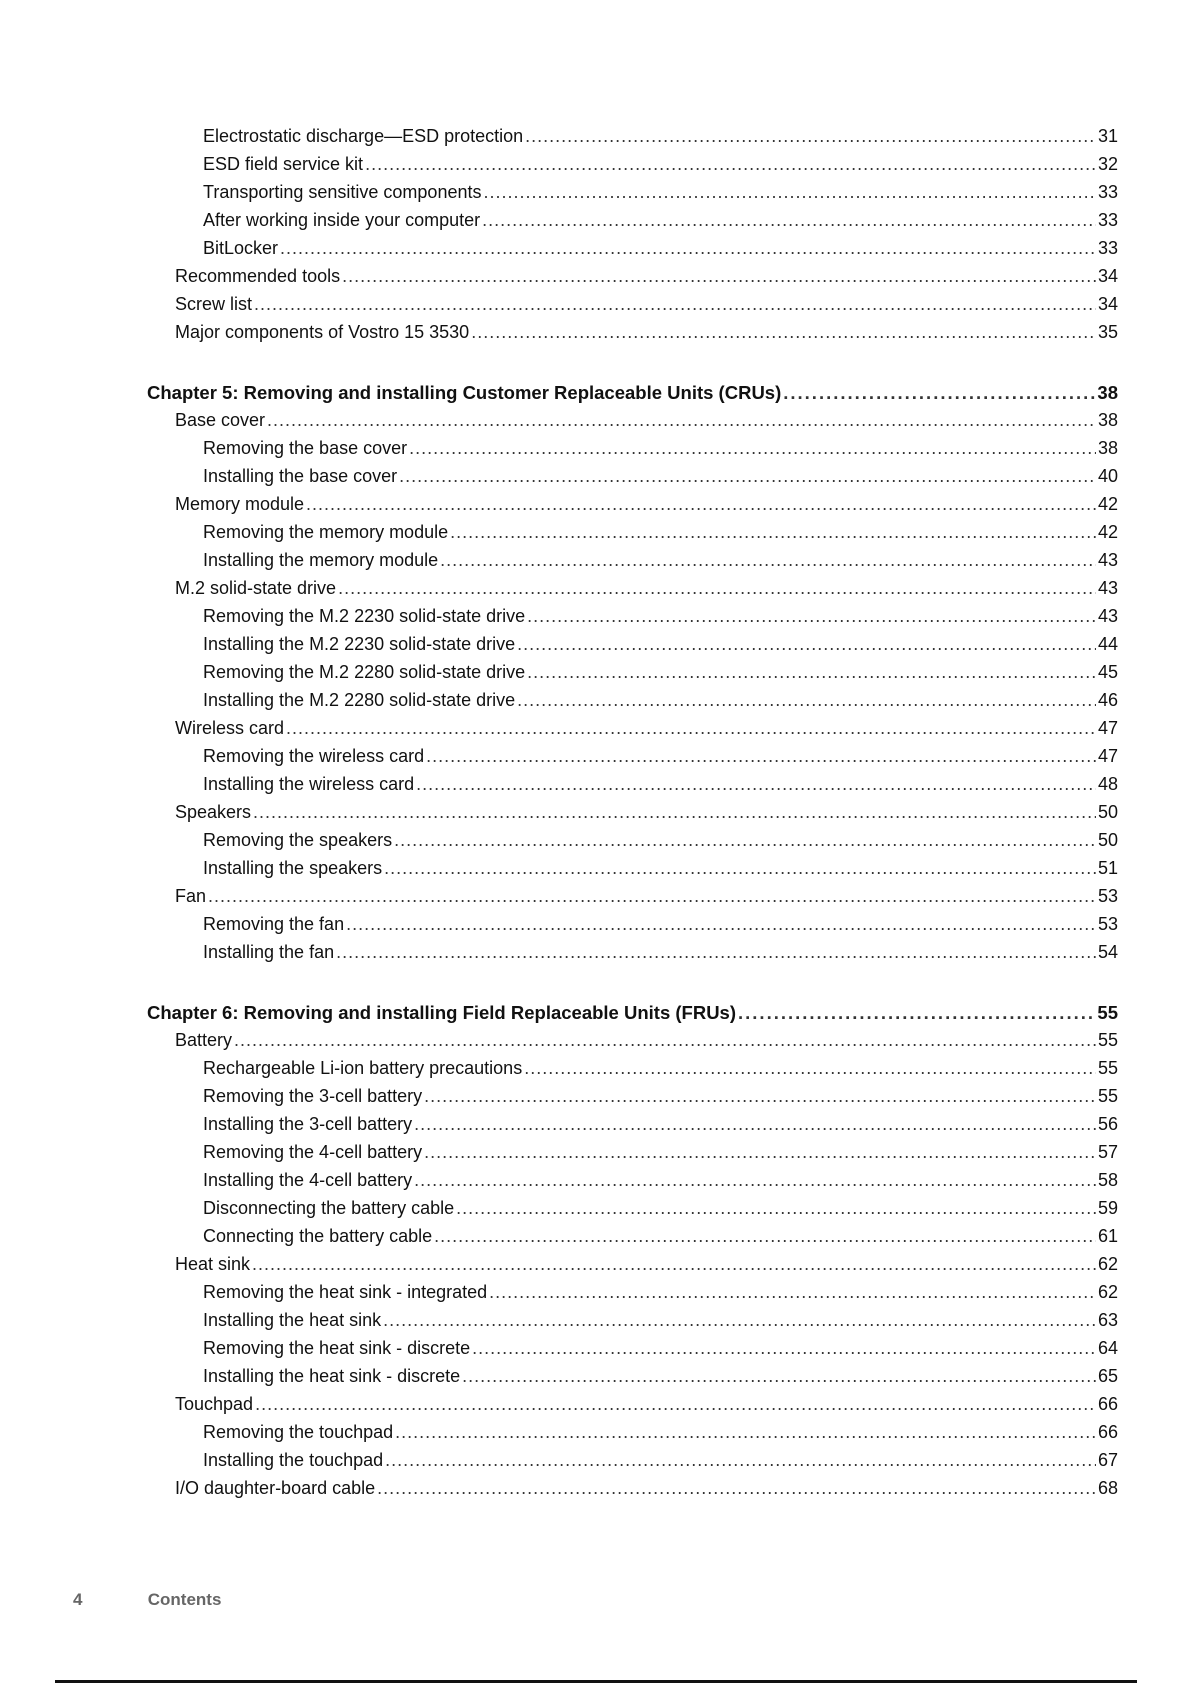 The width and height of the screenshot is (1192, 1685). Describe the element at coordinates (275, 1488) in the screenshot. I see `toc-entry-title: I/O daughter-board cable` at that location.